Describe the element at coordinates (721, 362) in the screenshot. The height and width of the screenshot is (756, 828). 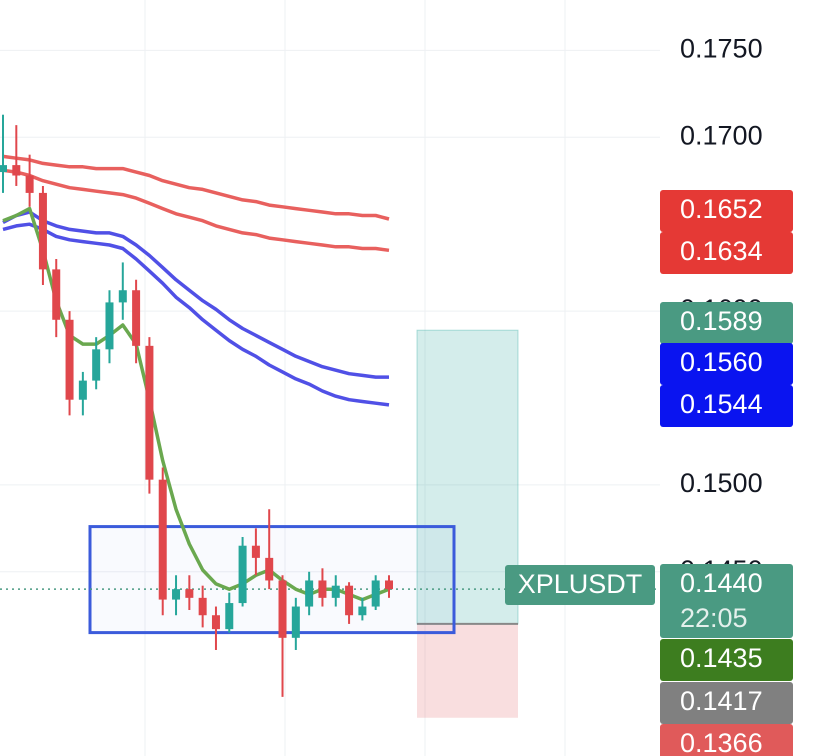
I see `price-label: 0.1560` at that location.